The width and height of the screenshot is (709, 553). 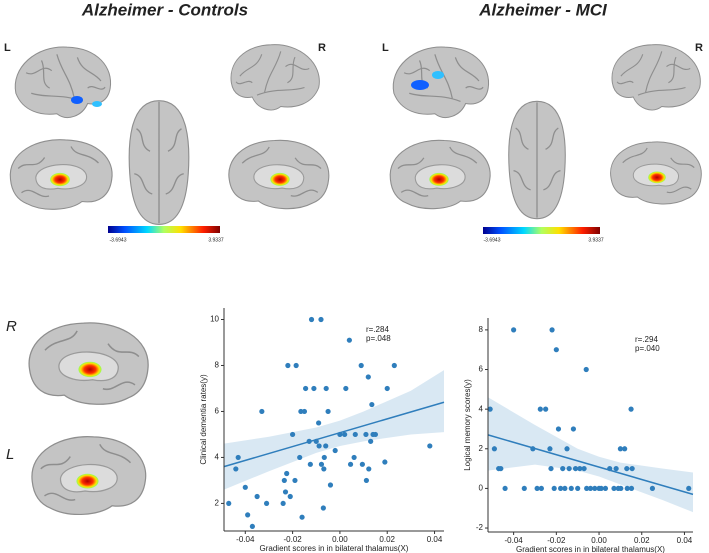 What do you see at coordinates (377, 329) in the screenshot?
I see `annotation: r=.284` at bounding box center [377, 329].